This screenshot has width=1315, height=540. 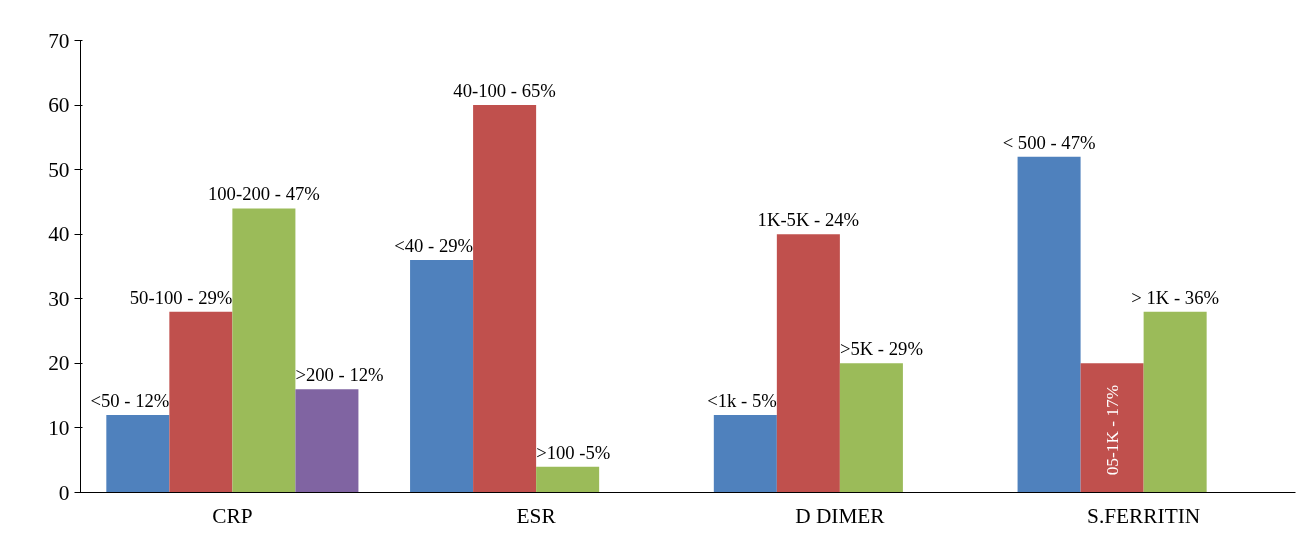 I want to click on y-tick-label: 70, so click(x=59, y=40).